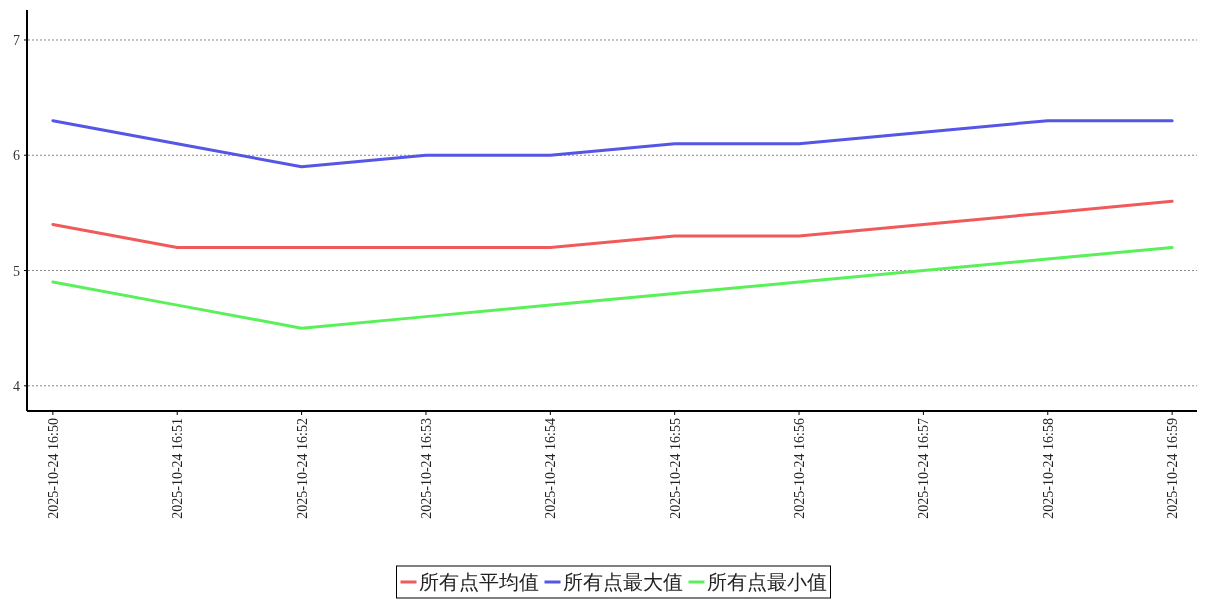 The height and width of the screenshot is (600, 1207). What do you see at coordinates (622, 582) in the screenshot?
I see `legend-label: 所有点最大值` at bounding box center [622, 582].